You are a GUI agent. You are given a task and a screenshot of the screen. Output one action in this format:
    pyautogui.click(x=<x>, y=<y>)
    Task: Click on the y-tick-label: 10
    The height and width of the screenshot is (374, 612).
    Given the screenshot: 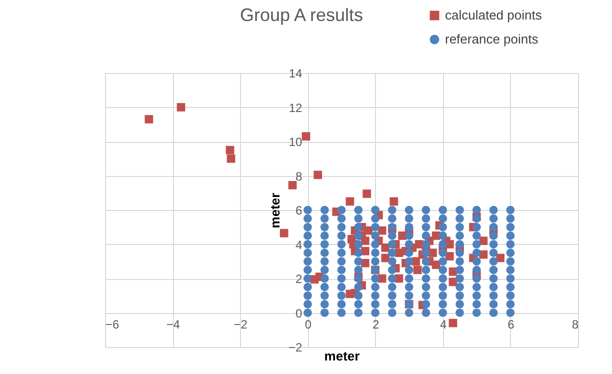 What is the action you would take?
    pyautogui.click(x=295, y=142)
    